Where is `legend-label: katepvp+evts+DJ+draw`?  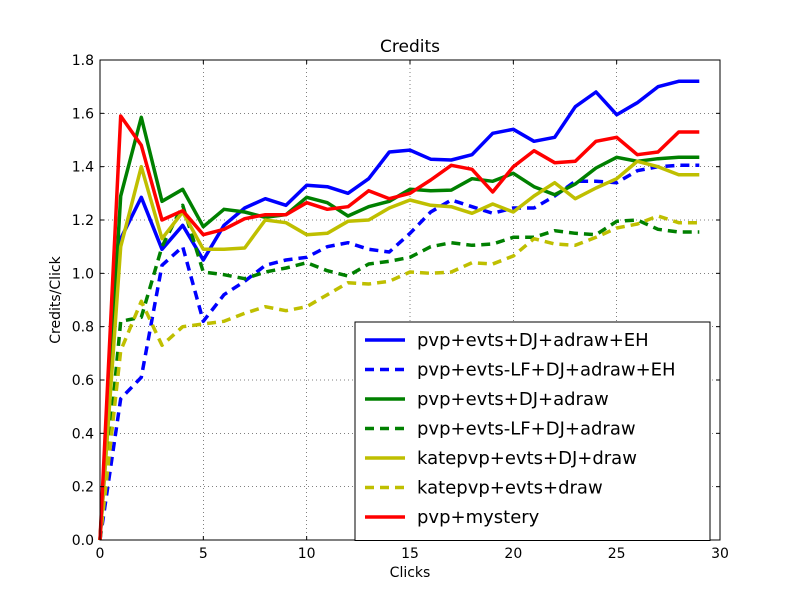
legend-label: katepvp+evts+DJ+draw is located at coordinates (527, 458).